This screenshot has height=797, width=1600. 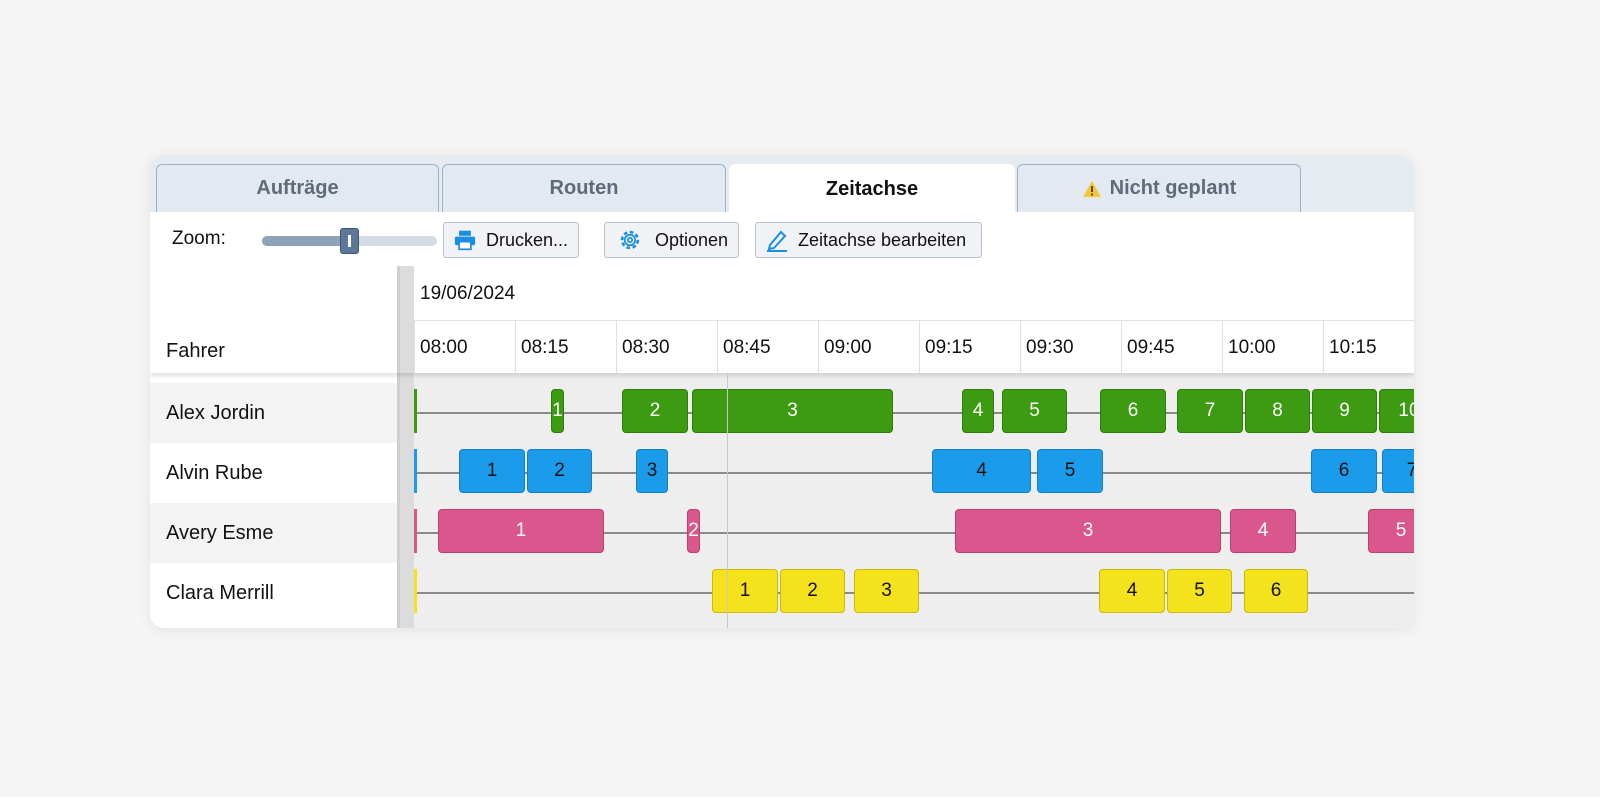 What do you see at coordinates (199, 238) in the screenshot?
I see `zoom-label: Zoom:` at bounding box center [199, 238].